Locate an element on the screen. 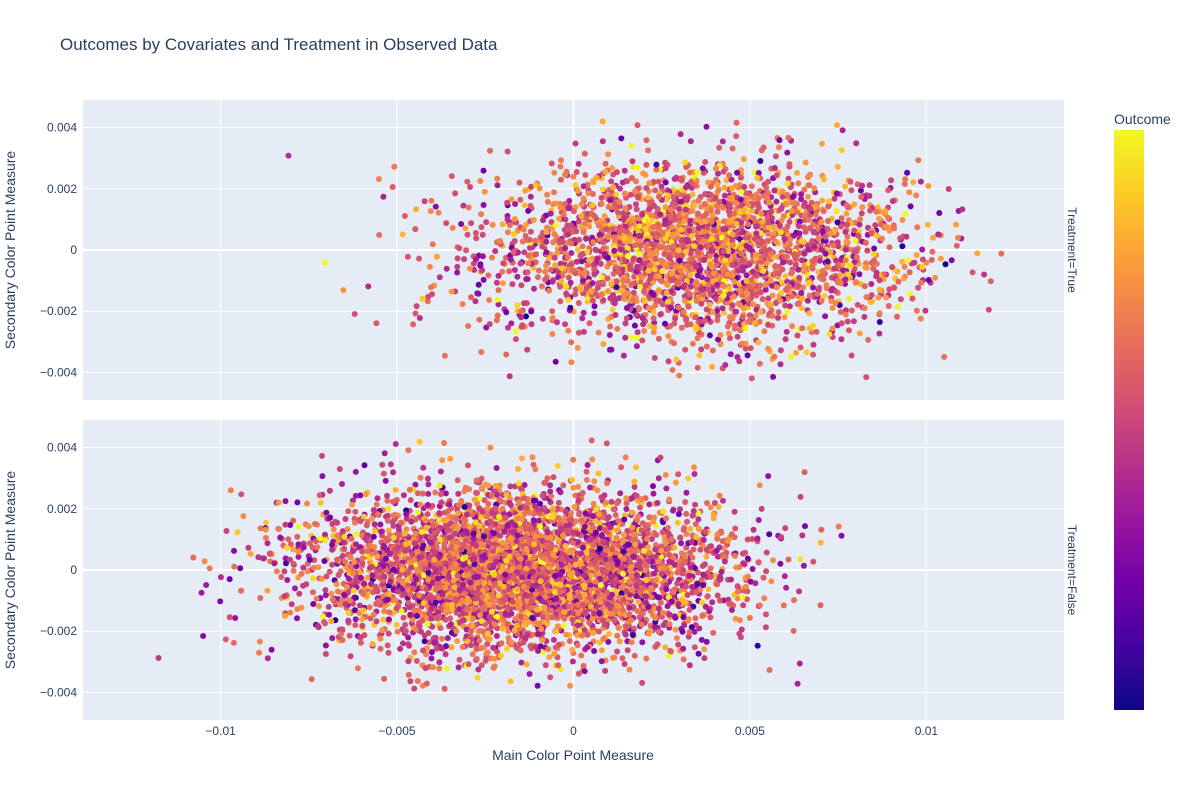 The height and width of the screenshot is (800, 1200). y-tick-label: 0.002 is located at coordinates (62, 189).